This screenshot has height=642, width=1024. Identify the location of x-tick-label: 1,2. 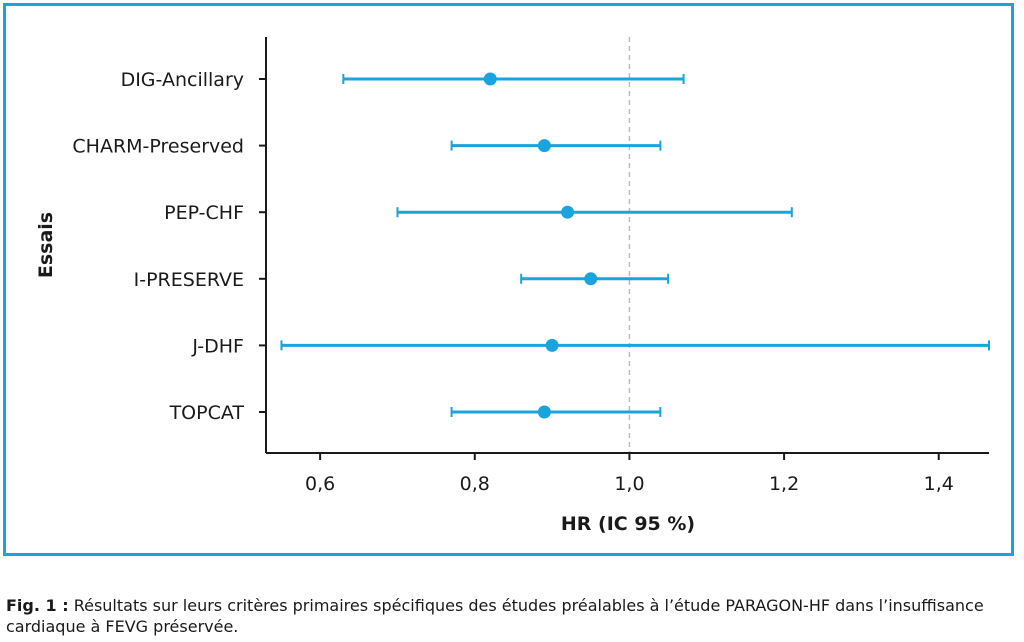
(784, 484).